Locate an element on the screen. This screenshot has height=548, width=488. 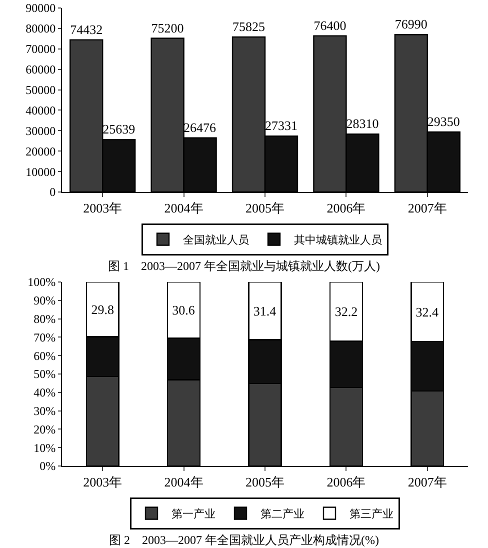
data-label: 30.6 is located at coordinates (184, 310).